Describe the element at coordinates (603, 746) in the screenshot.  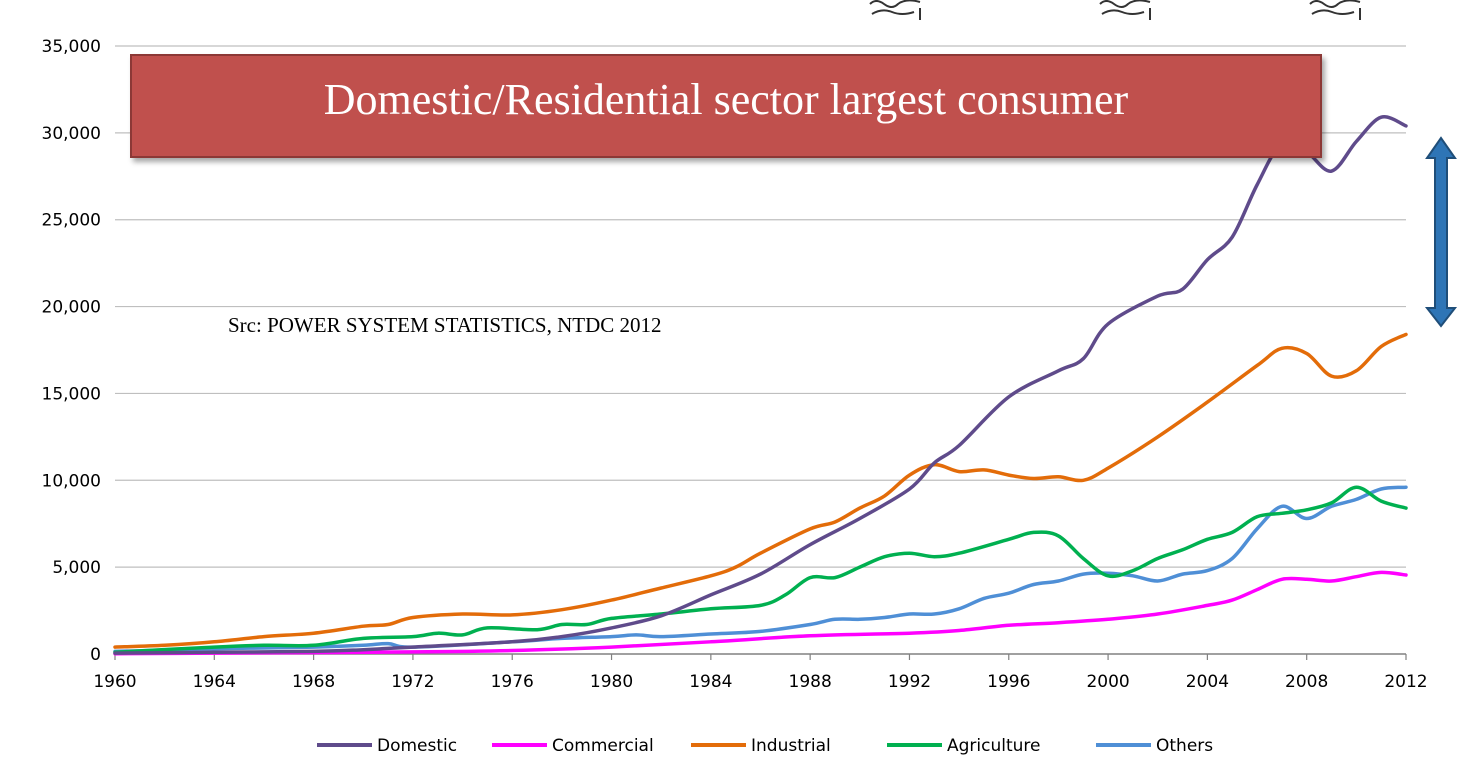
I see `legend-label: Commercial` at that location.